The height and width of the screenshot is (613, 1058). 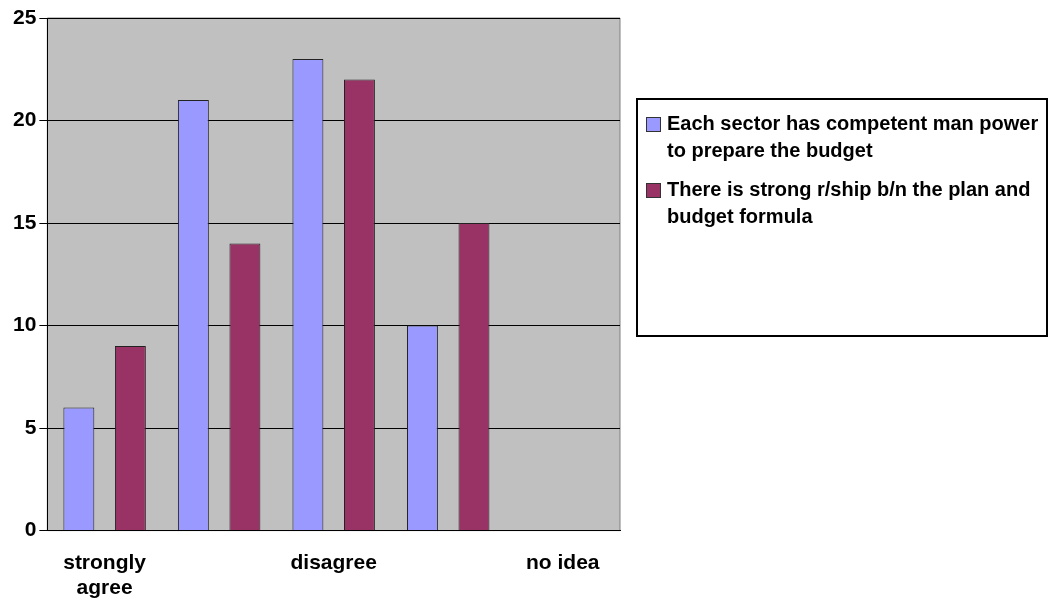 What do you see at coordinates (30, 529) in the screenshot?
I see `y-tick-label: 0` at bounding box center [30, 529].